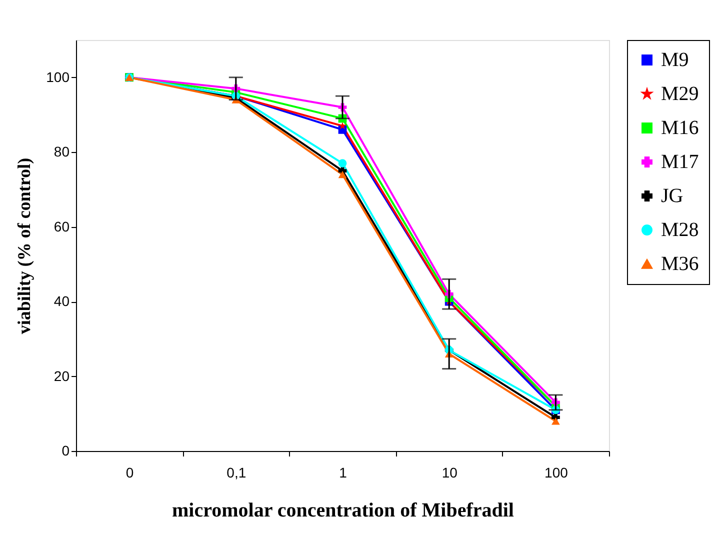  I want to click on y-tick-label: 100, so click(58, 76).